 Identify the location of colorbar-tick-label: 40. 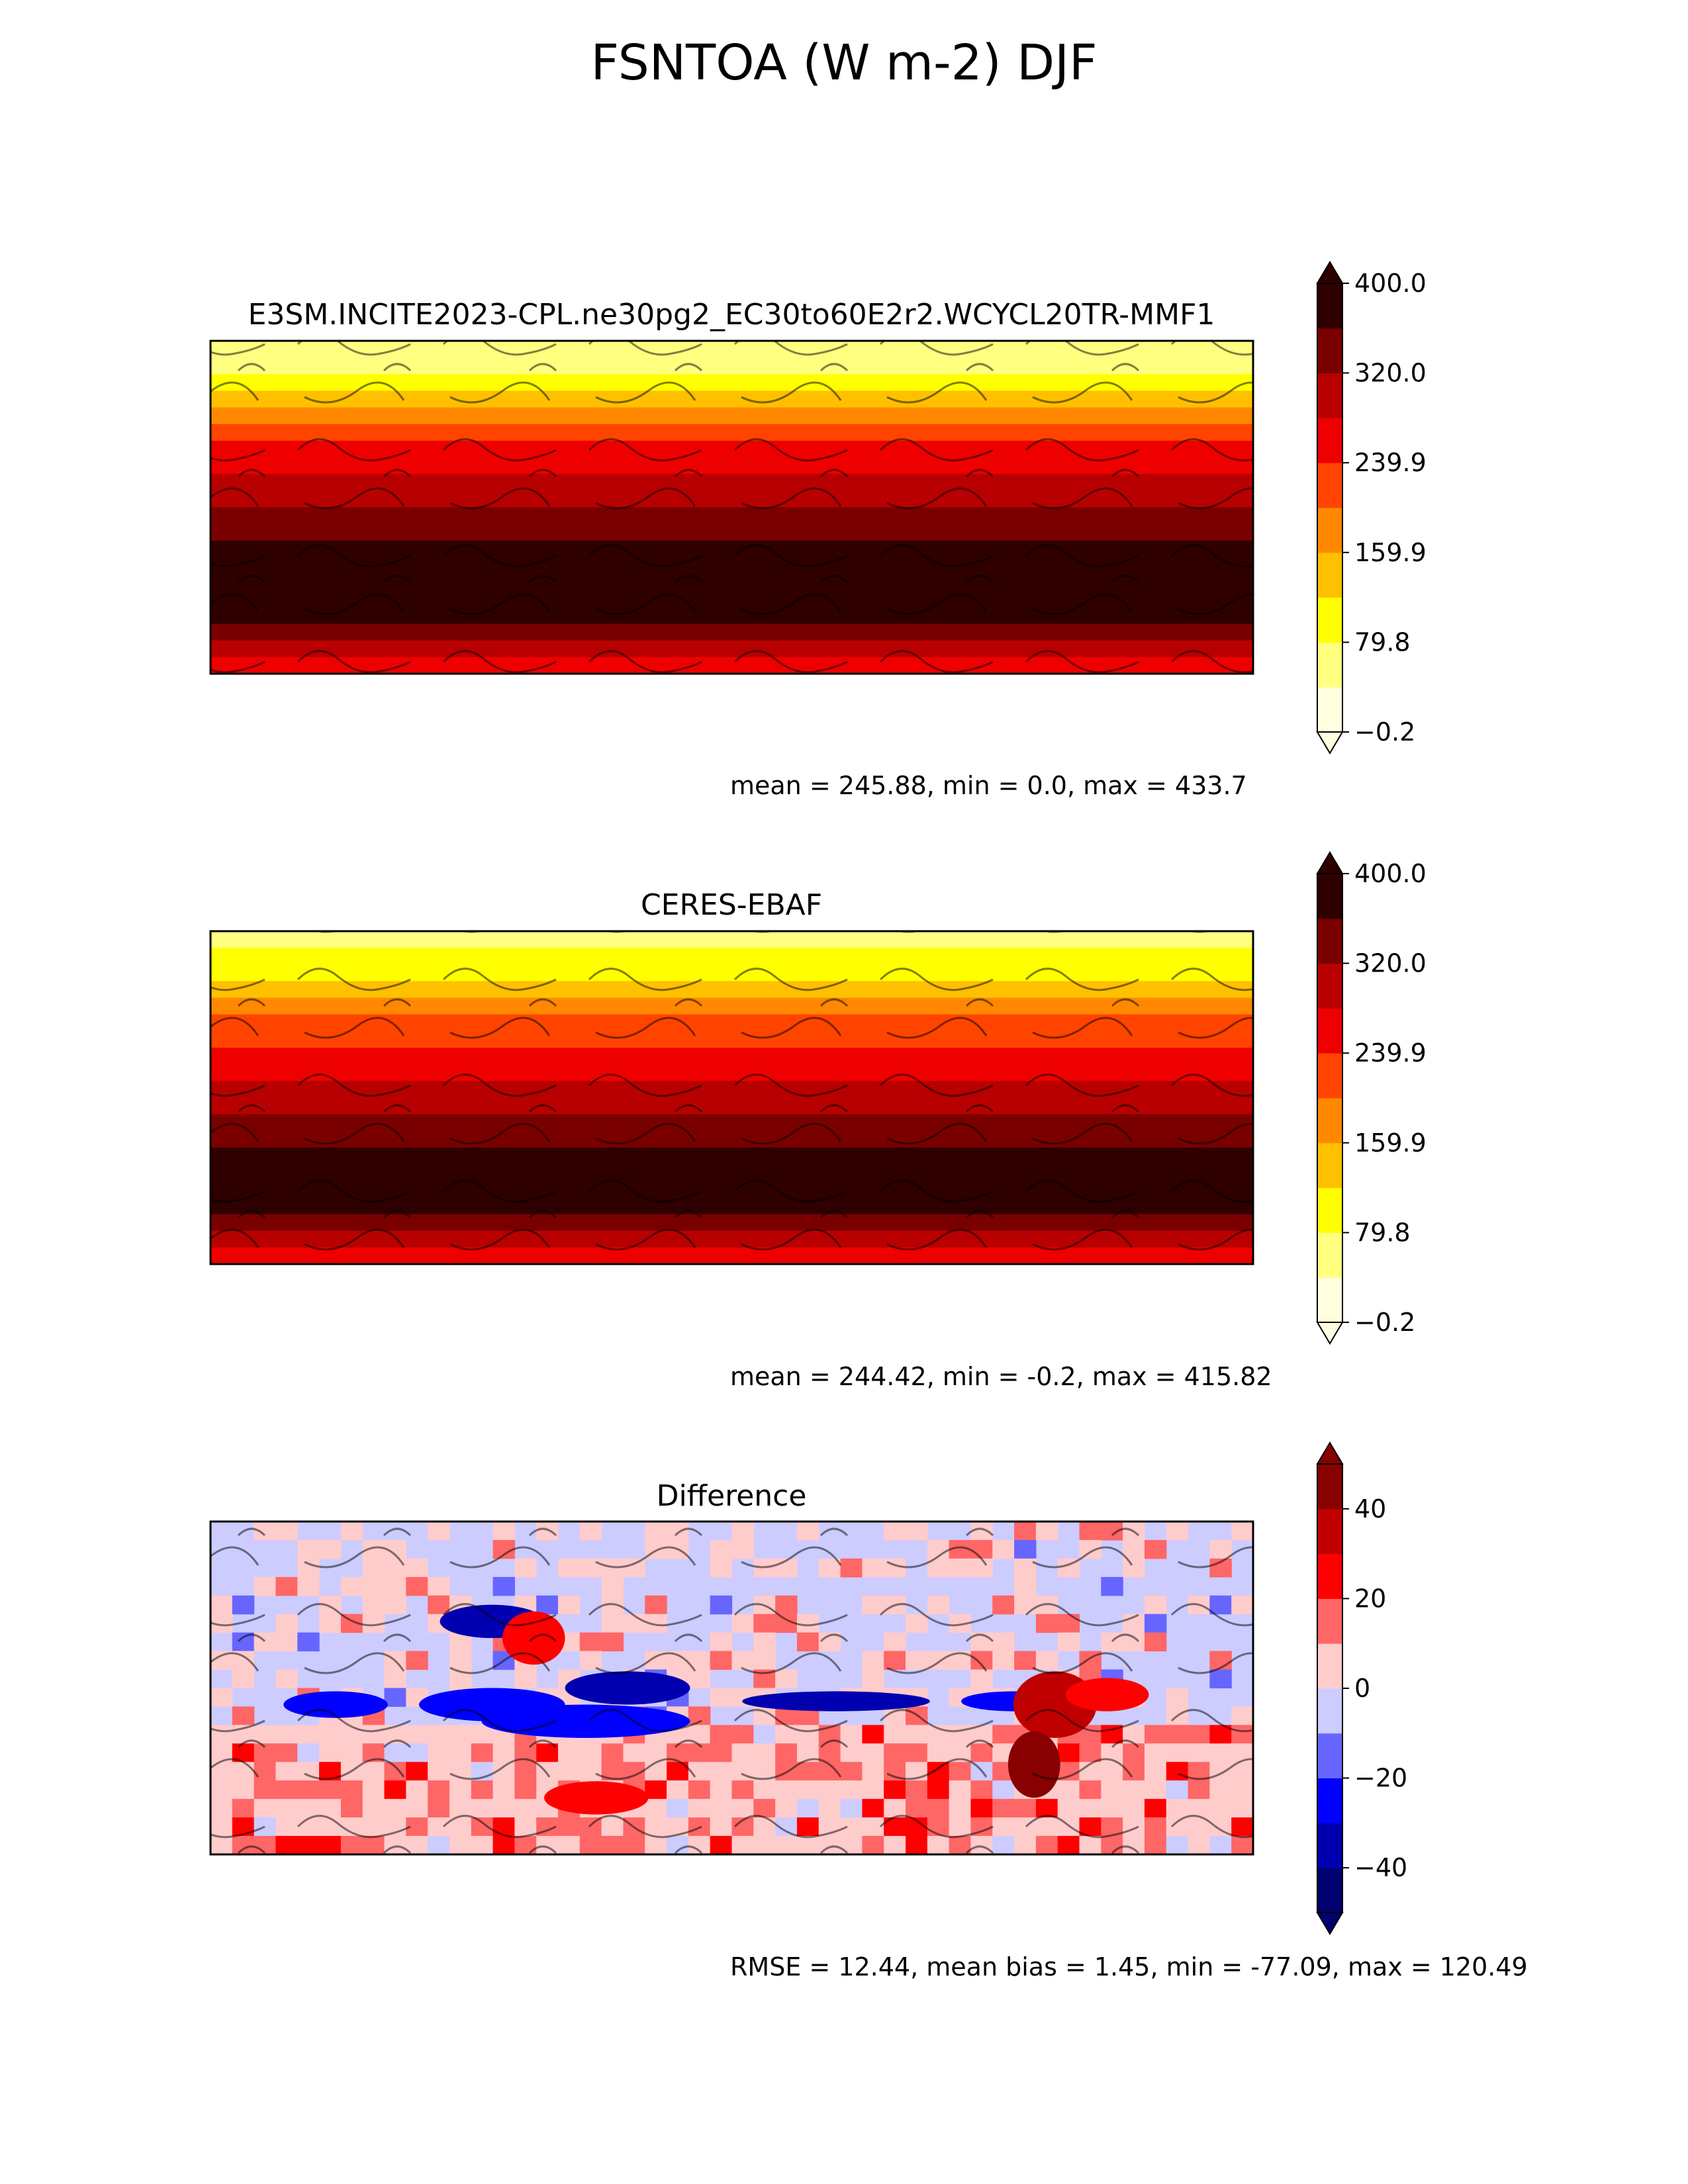
(1370, 1509).